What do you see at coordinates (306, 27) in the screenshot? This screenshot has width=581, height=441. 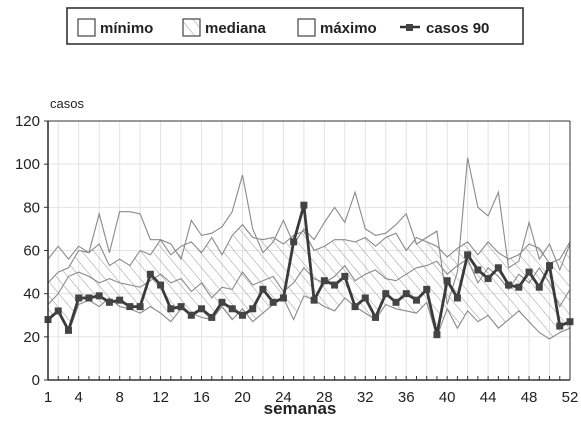 I see `legend-swatch-maximo` at bounding box center [306, 27].